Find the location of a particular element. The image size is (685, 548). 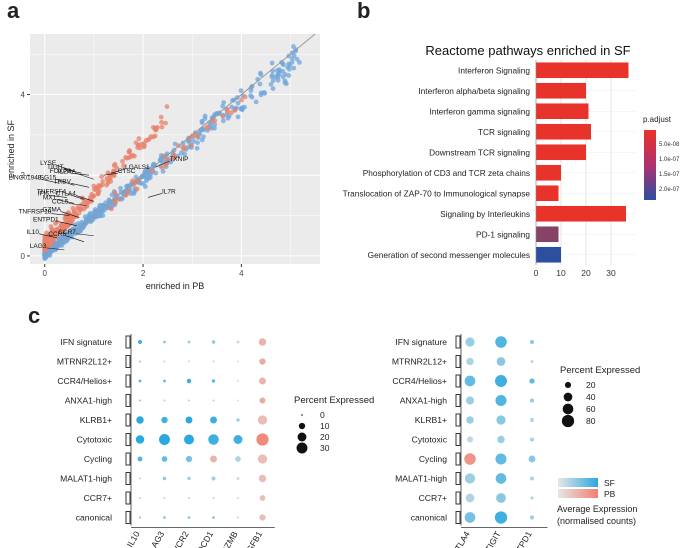

x-tick-label: 2 is located at coordinates (143, 273).